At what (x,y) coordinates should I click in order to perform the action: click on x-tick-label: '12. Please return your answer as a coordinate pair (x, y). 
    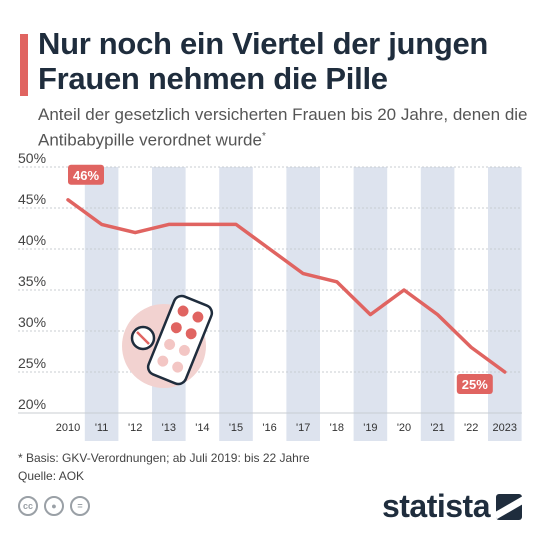
    Looking at the image, I should click on (135, 428).